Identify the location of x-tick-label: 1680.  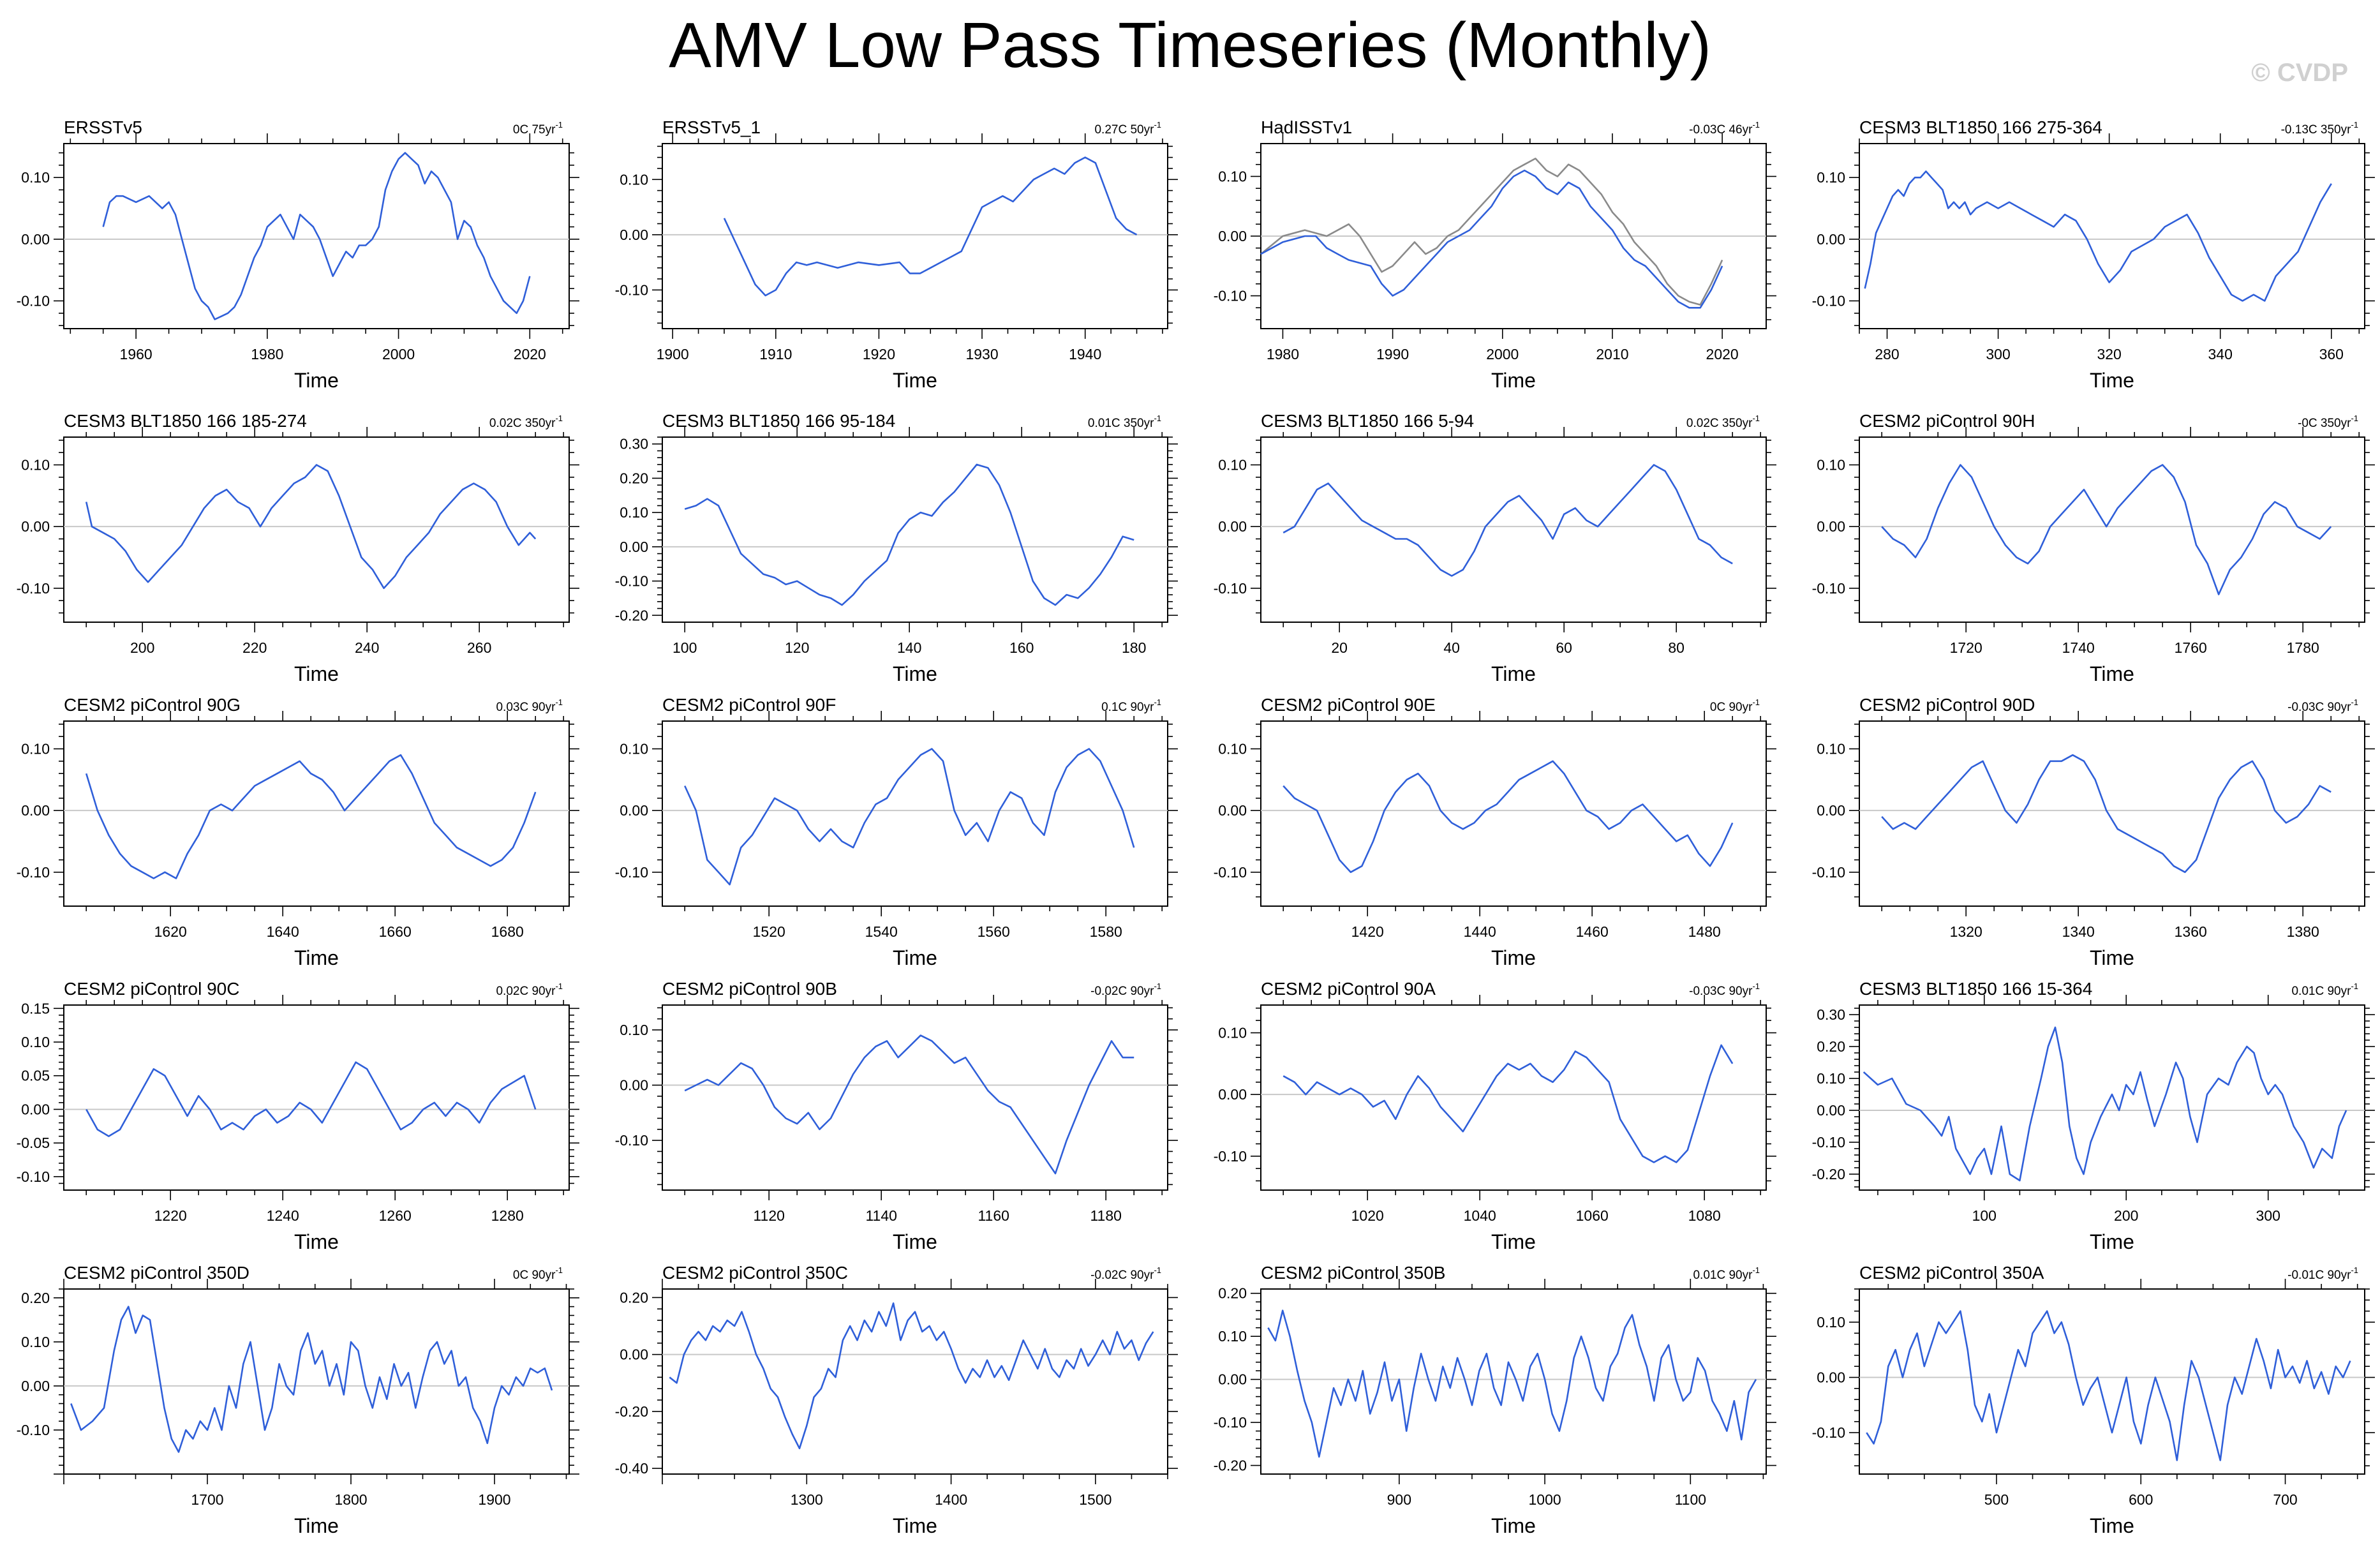
(507, 931).